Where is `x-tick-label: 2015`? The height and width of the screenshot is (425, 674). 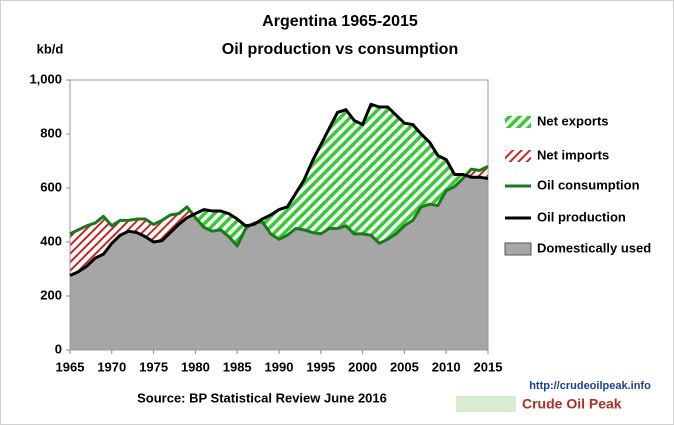
x-tick-label: 2015 is located at coordinates (488, 366).